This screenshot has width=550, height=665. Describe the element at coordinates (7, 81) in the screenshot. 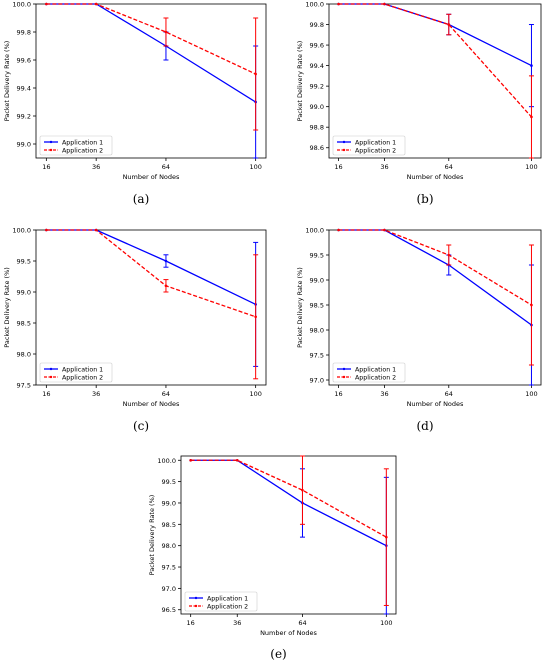

I see `y-axis-label: Packet Delivery Rate (%)` at that location.